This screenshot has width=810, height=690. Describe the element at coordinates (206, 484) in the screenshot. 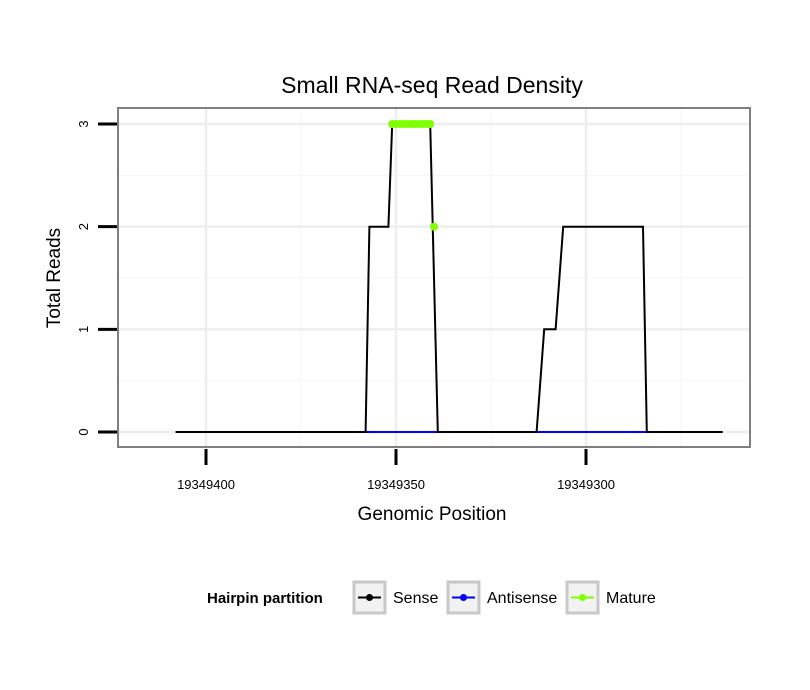

I see `x-tick-label: 19349400` at that location.